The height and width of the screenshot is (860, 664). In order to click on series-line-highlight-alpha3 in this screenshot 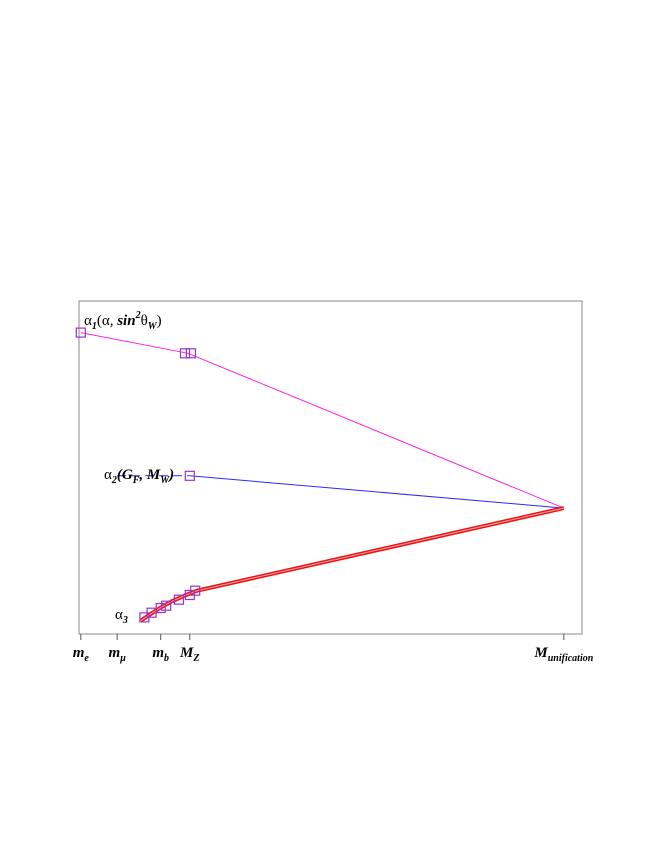, I will do `click(352, 564)`.